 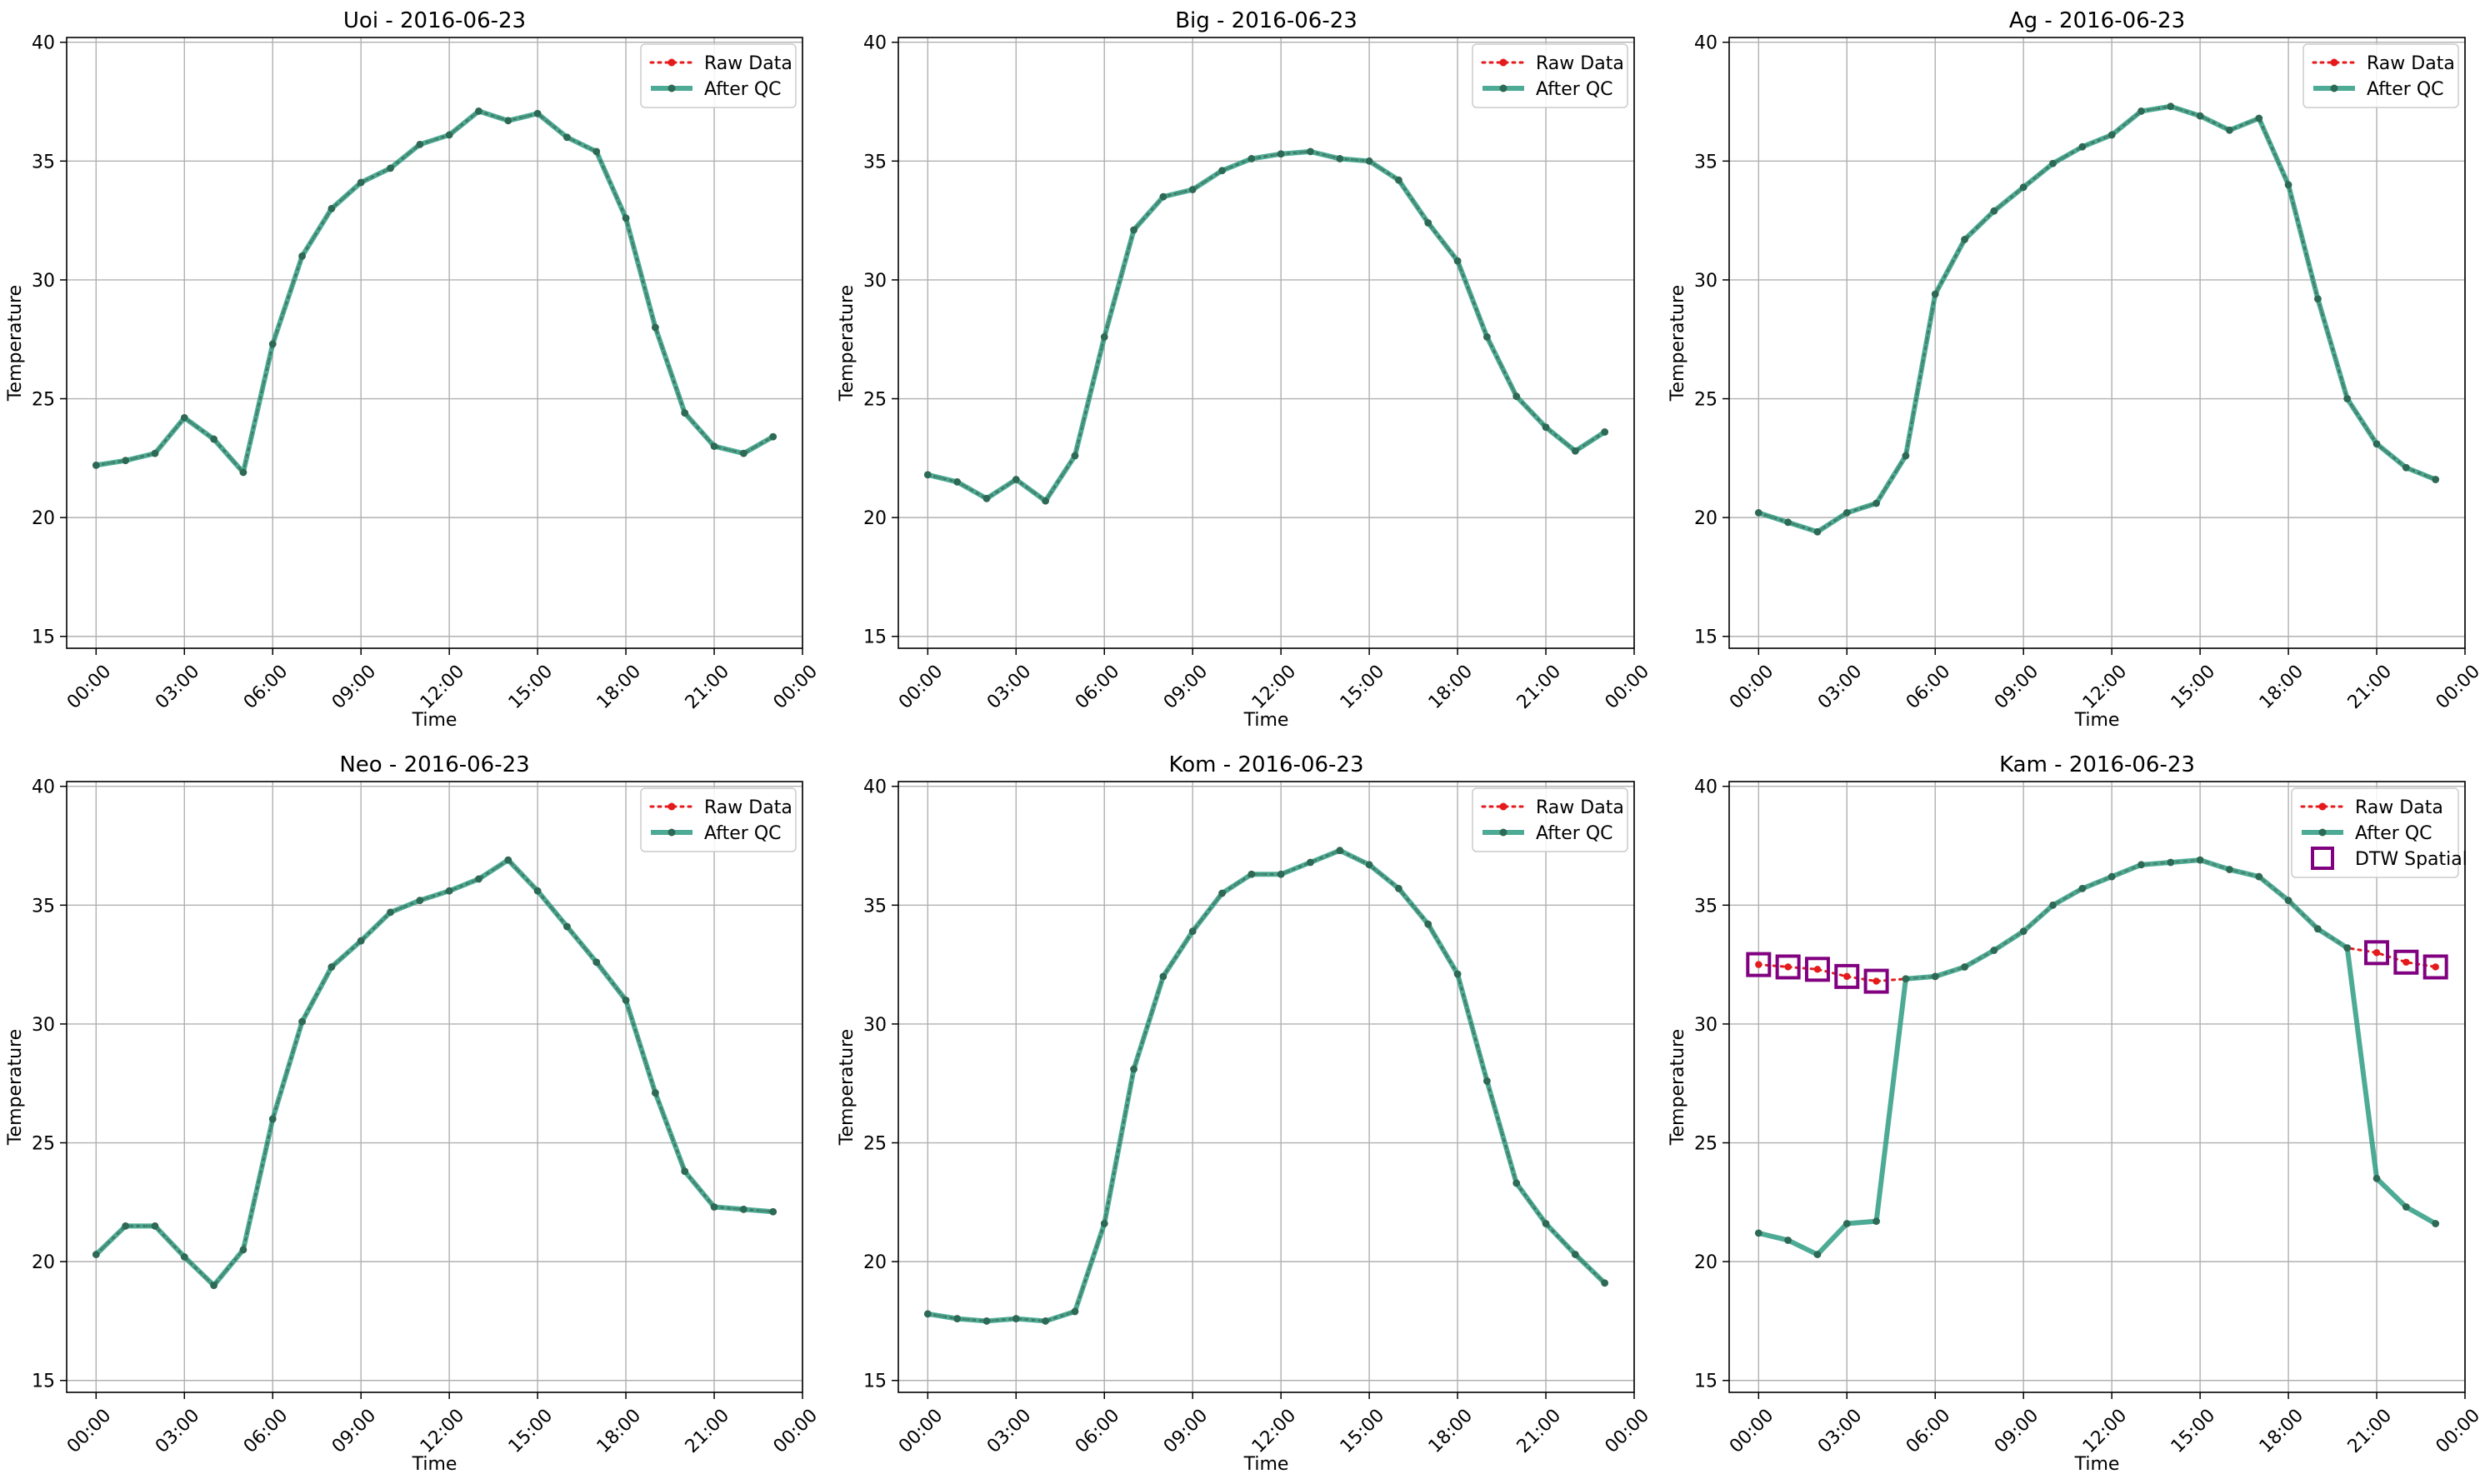 What do you see at coordinates (2097, 1087) in the screenshot?
I see `axes-frame` at bounding box center [2097, 1087].